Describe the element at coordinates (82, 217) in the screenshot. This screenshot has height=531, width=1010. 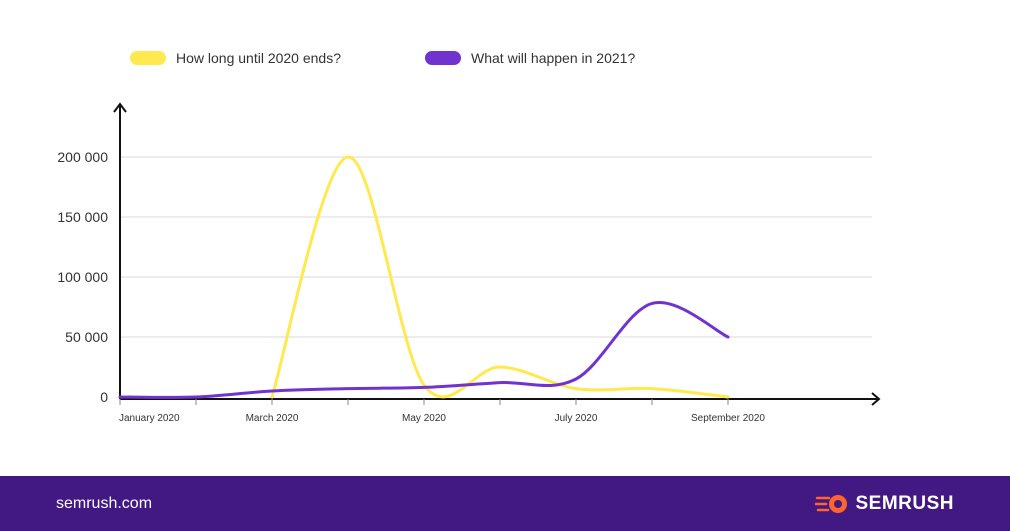
I see `y-tick-label: 150 000` at that location.